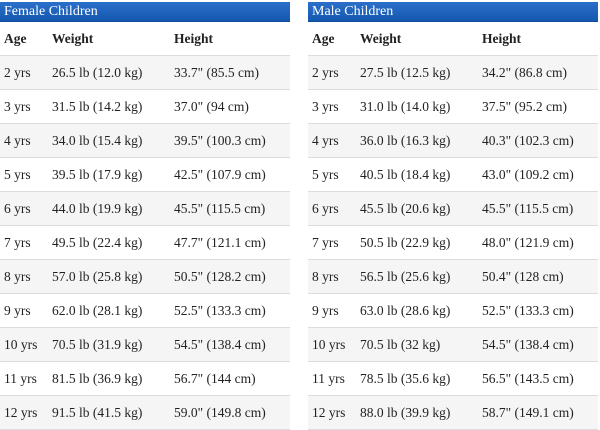 This screenshot has height=430, width=600. What do you see at coordinates (538, 243) in the screenshot?
I see `height-cell: 48.0" (121.9 cm)` at bounding box center [538, 243].